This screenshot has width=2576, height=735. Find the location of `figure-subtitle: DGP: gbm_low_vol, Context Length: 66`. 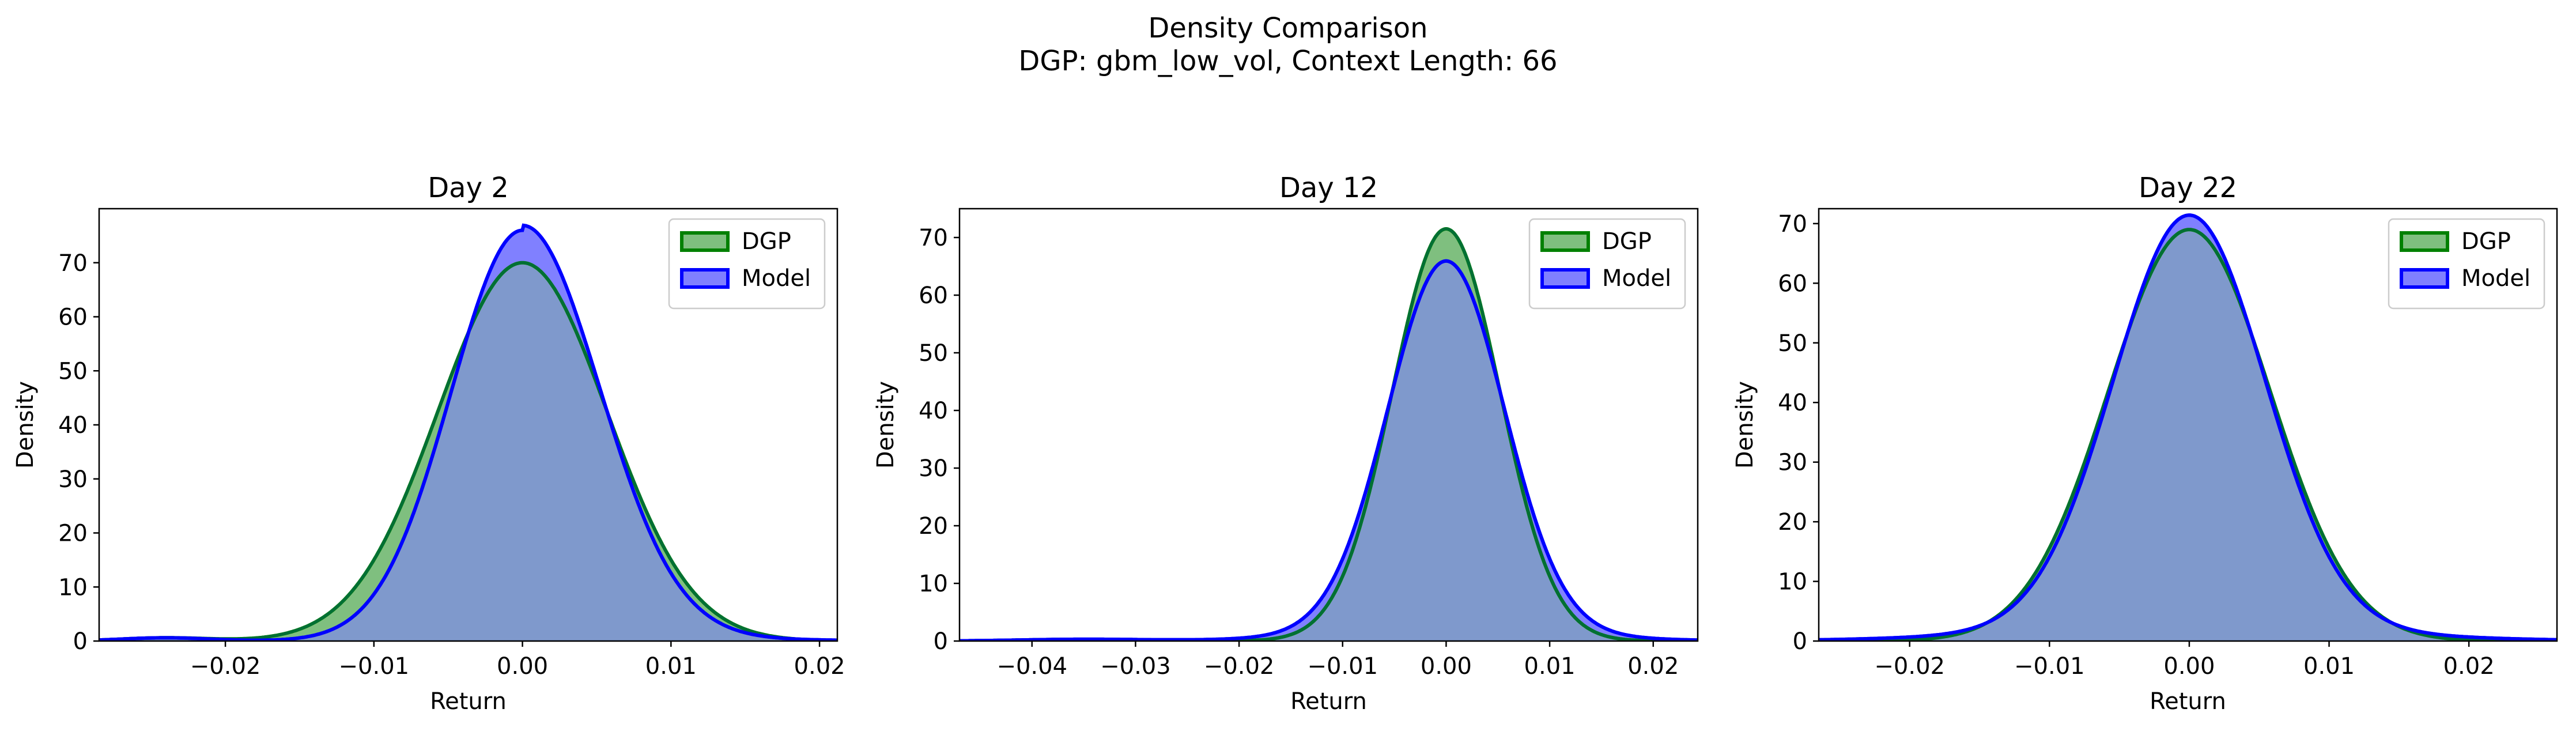

figure-subtitle: DGP: gbm_low_vol, Context Length: 66 is located at coordinates (1287, 61).